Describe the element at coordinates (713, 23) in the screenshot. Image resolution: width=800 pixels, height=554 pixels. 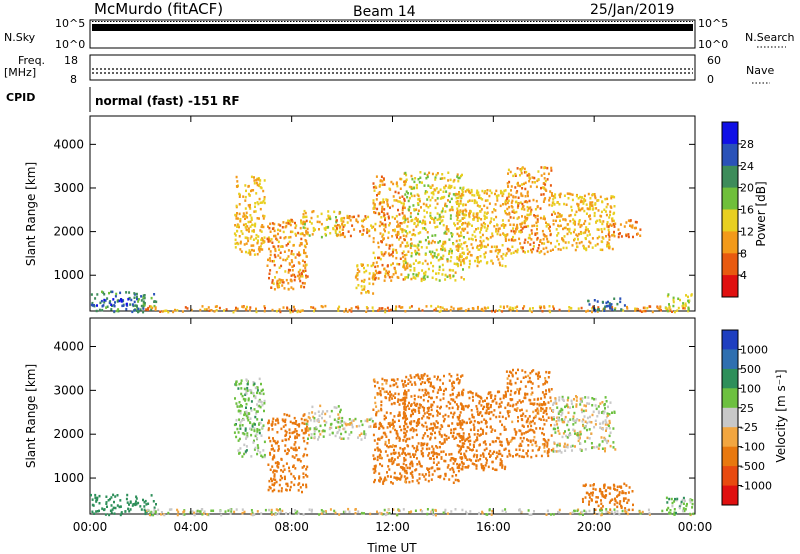
I see `nsearch-tick-top: 10^5` at that location.